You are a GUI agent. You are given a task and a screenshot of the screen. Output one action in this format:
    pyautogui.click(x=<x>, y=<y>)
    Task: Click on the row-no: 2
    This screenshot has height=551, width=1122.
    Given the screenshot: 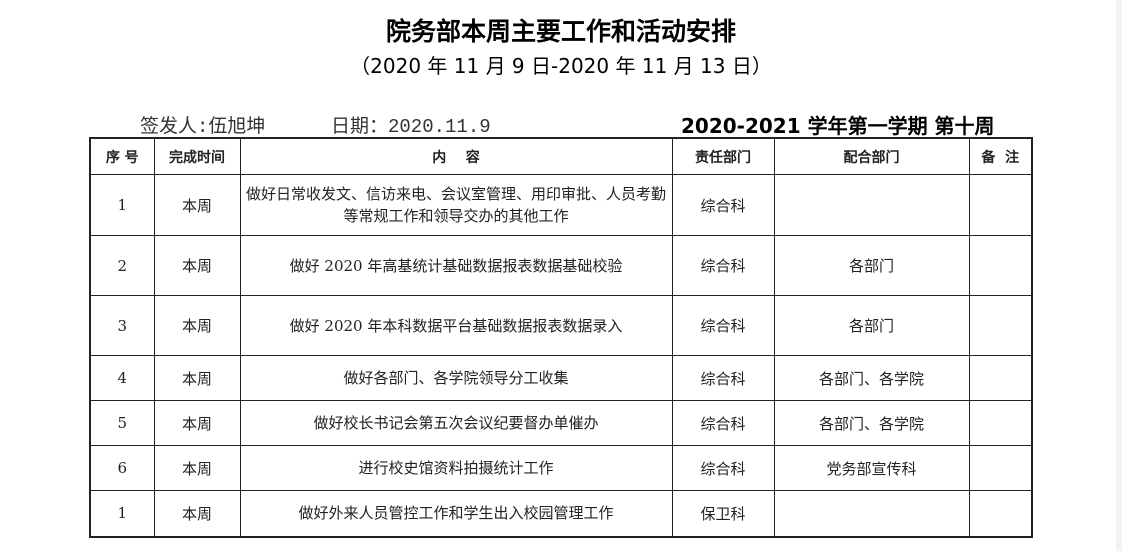 What is the action you would take?
    pyautogui.click(x=122, y=265)
    